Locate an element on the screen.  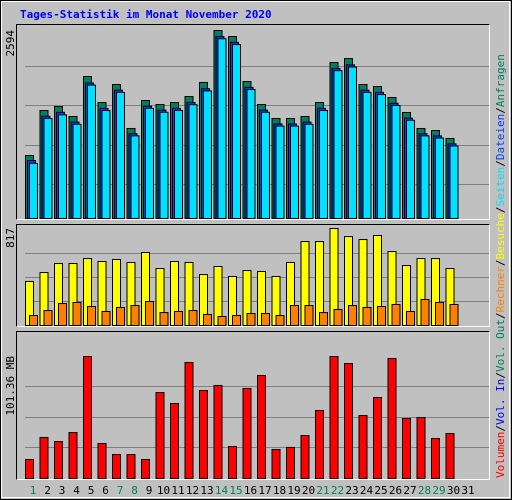
x-tick-label: 21 is located at coordinates (322, 490).